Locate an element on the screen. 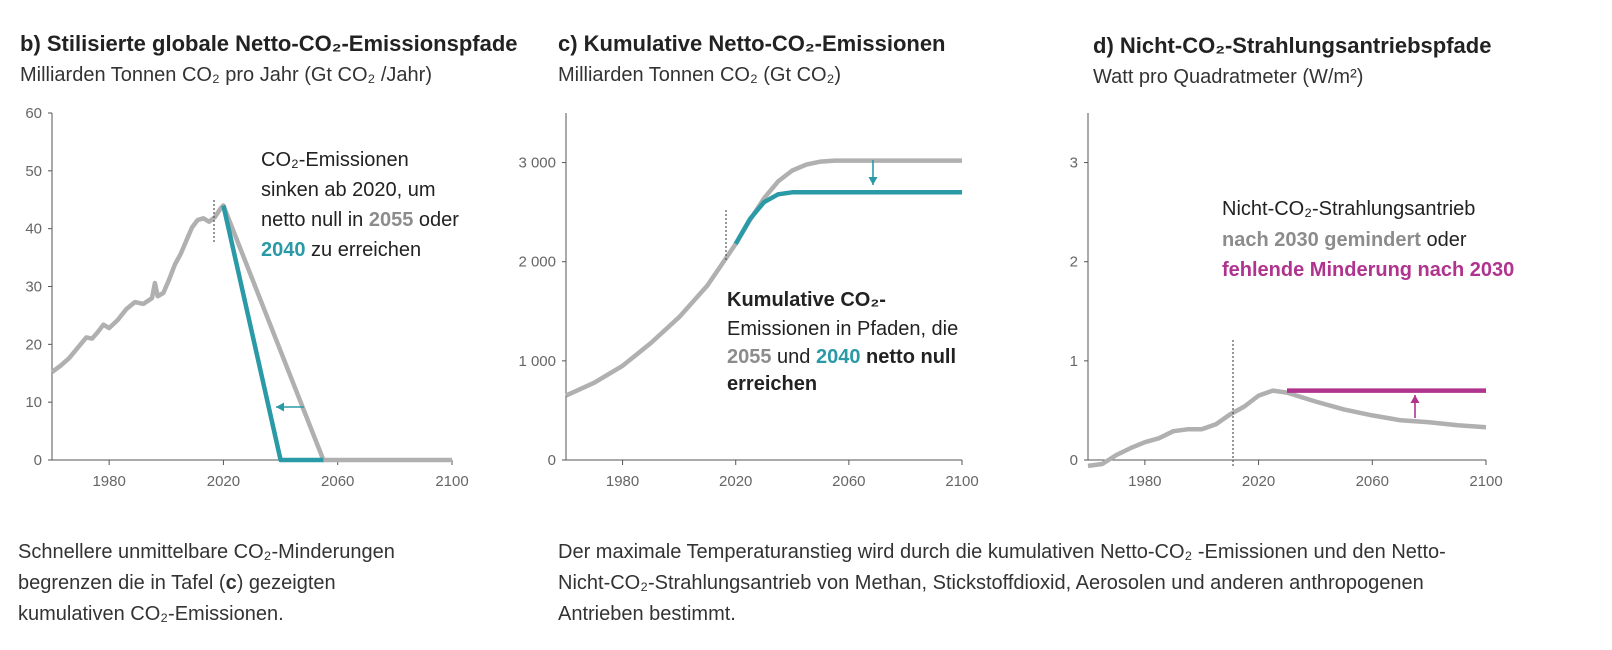 The image size is (1612, 650). panel-c-annotation-line-2: Emissionen in Pfaden, die is located at coordinates (842, 329).